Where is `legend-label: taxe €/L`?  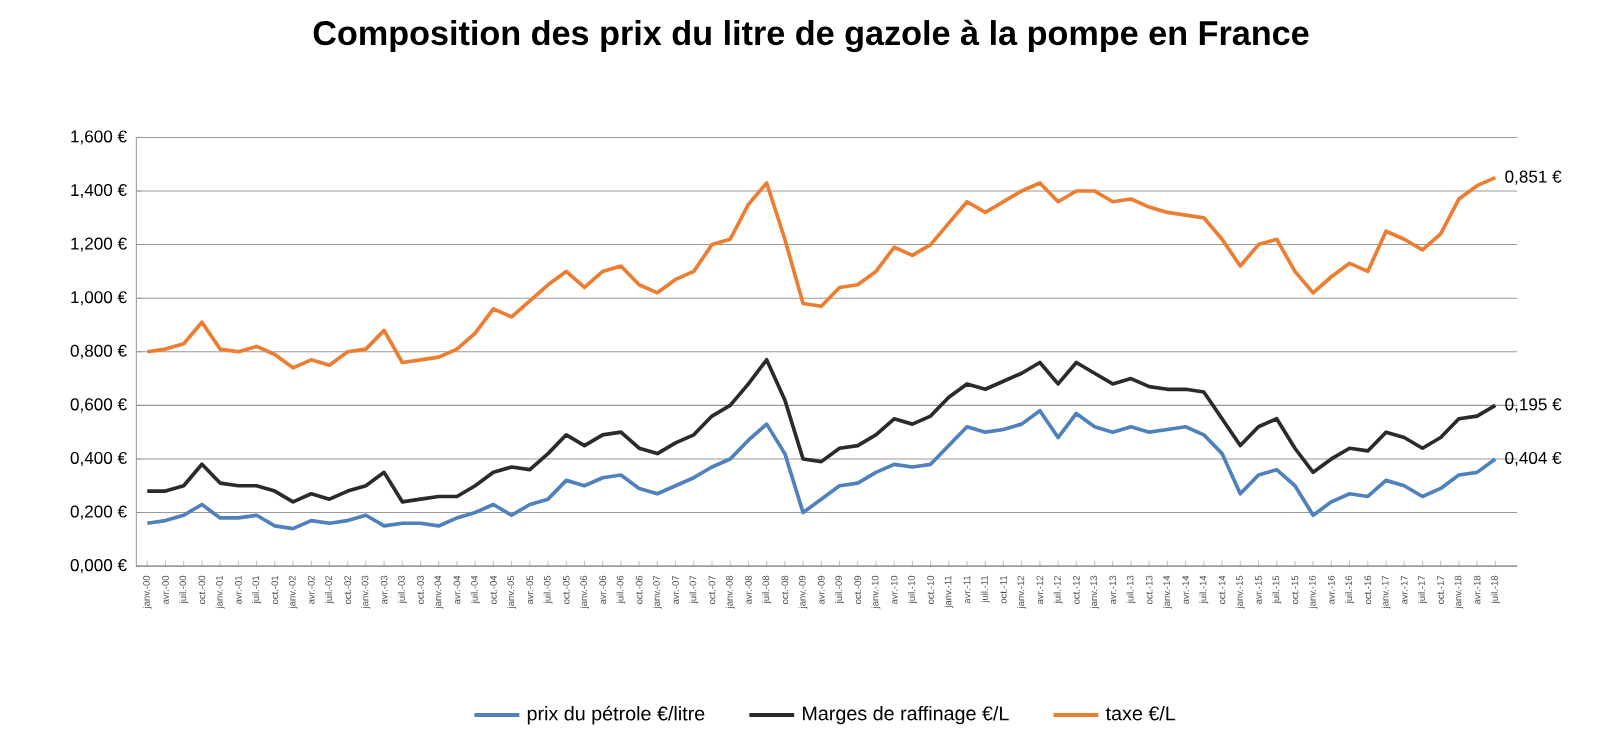 legend-label: taxe €/L is located at coordinates (1140, 713).